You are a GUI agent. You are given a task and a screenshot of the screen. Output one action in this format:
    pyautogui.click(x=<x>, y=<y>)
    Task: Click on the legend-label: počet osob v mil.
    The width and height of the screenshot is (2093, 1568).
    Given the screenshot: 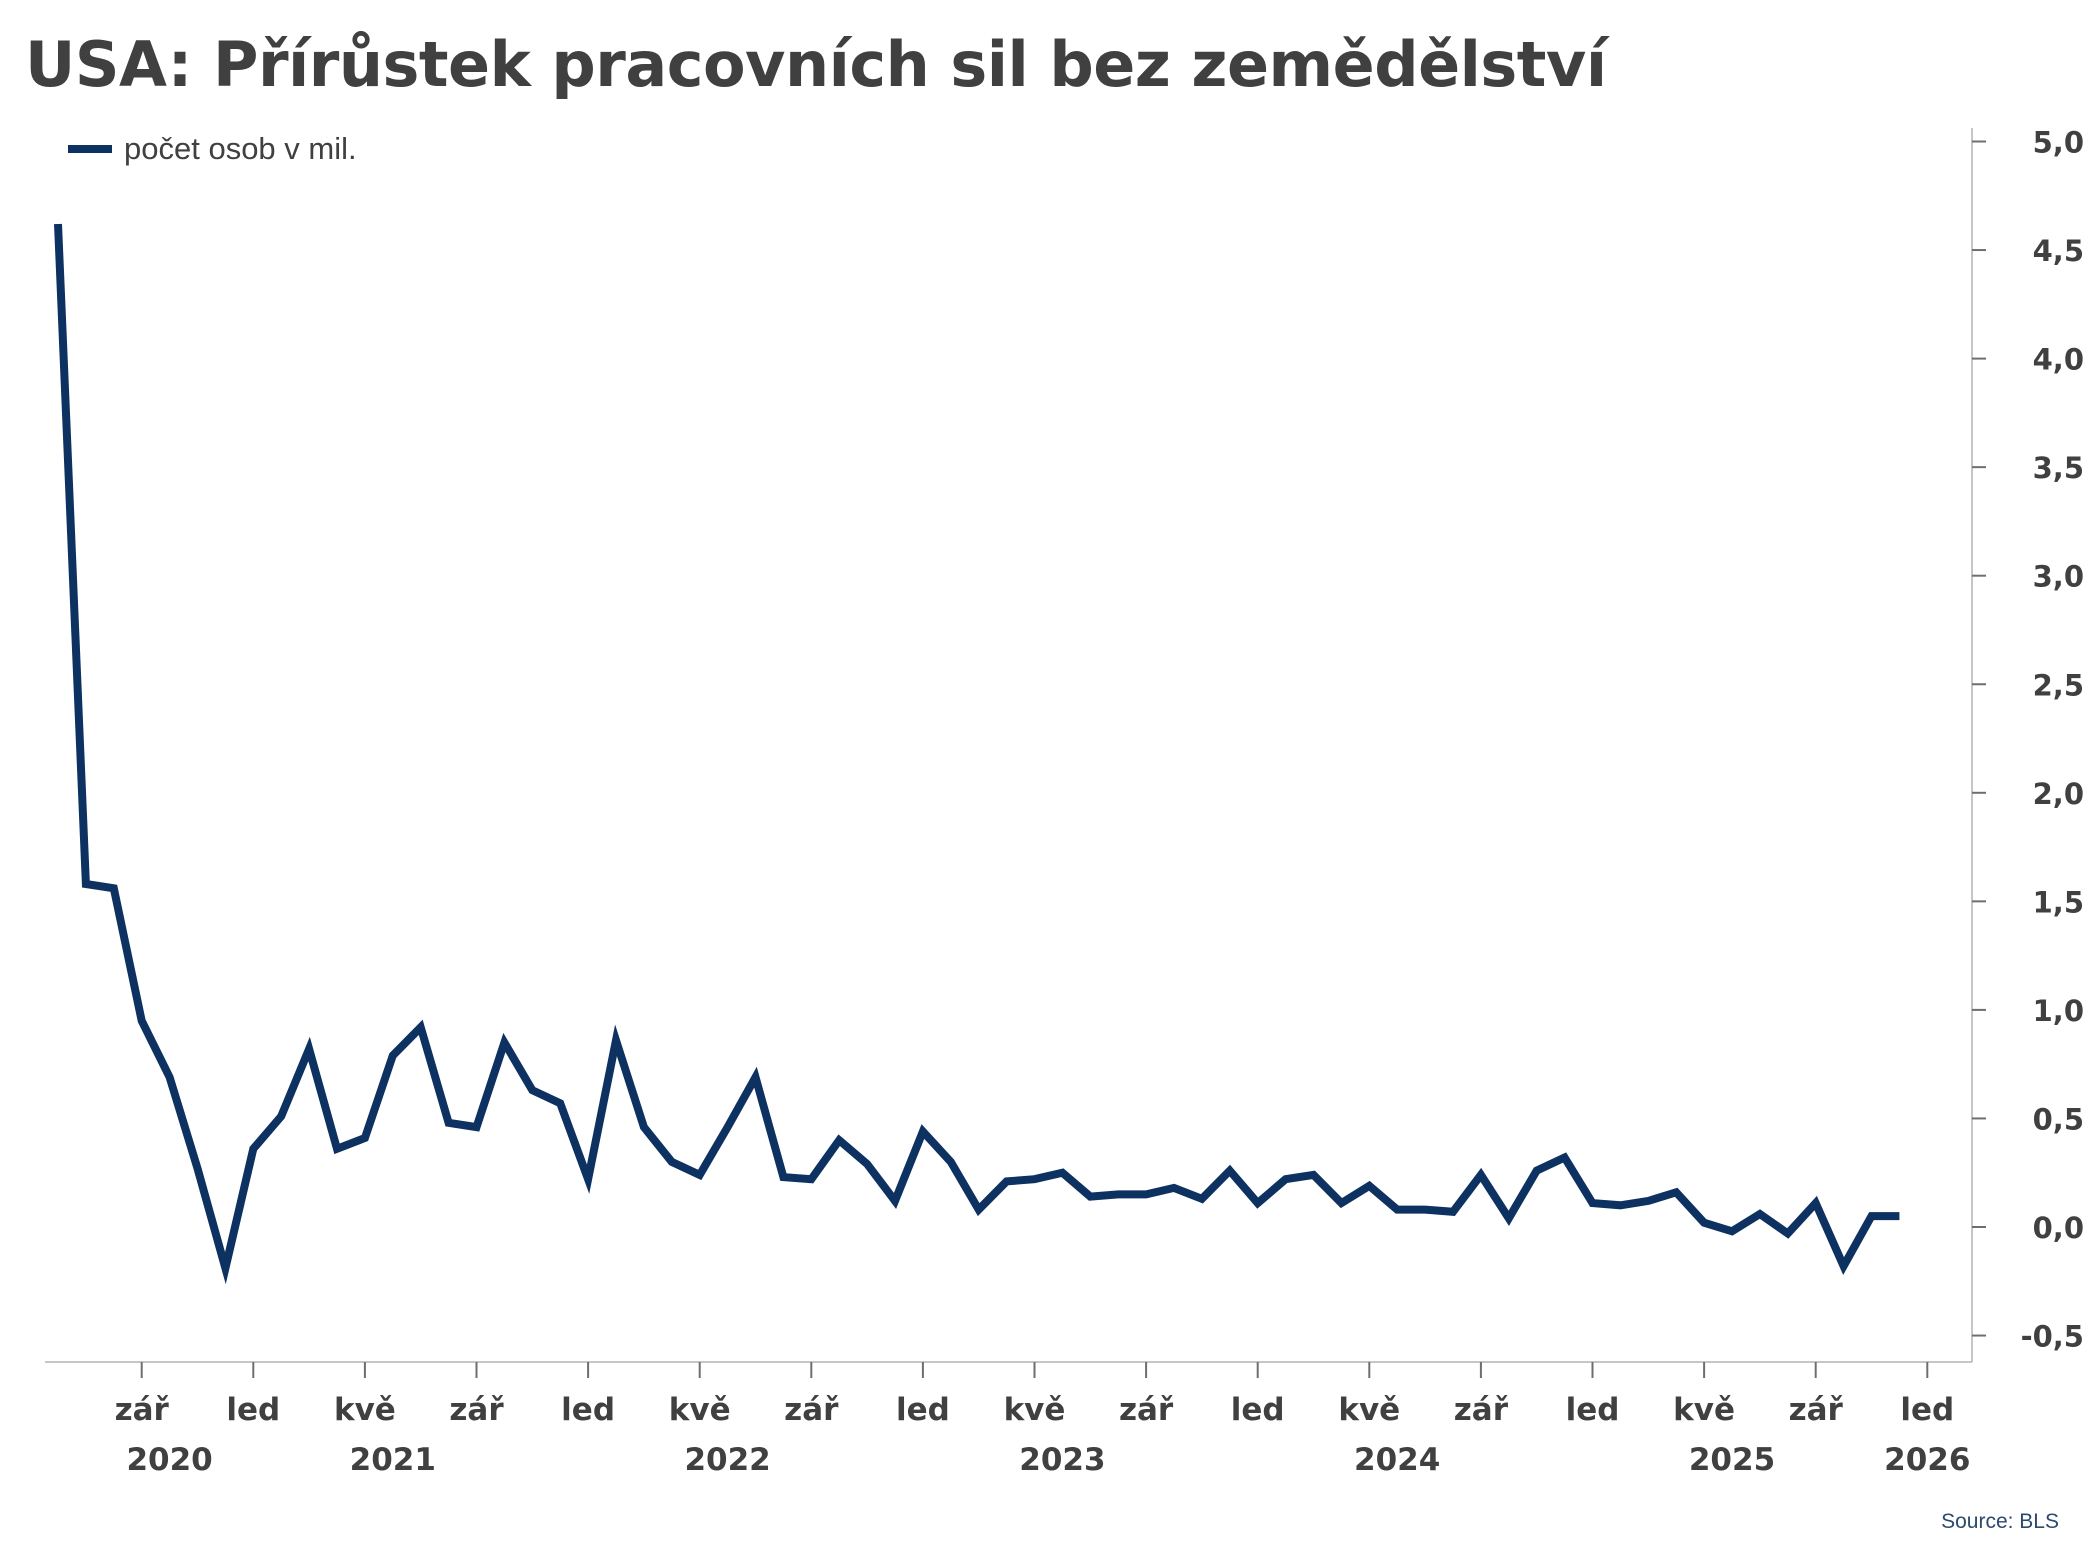 What is the action you would take?
    pyautogui.click(x=240, y=148)
    